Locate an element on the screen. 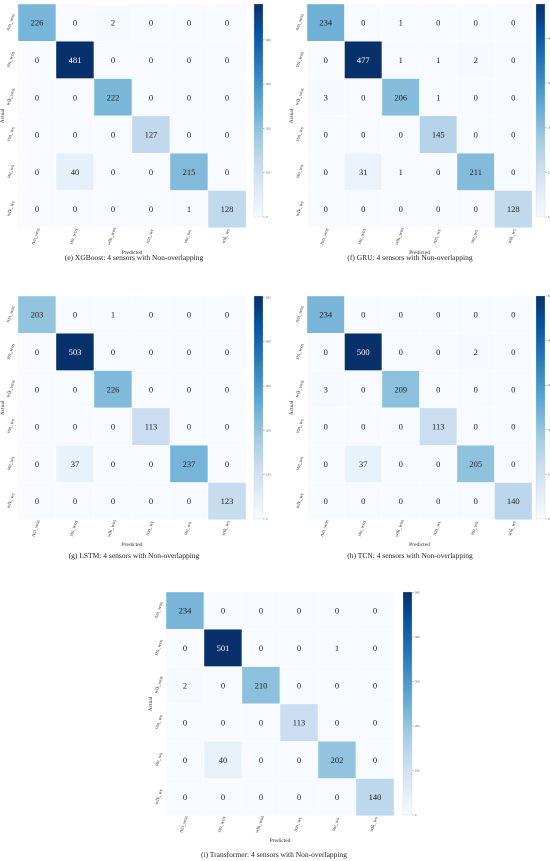 The height and width of the screenshot is (861, 550). cell-value: 140 is located at coordinates (375, 797).